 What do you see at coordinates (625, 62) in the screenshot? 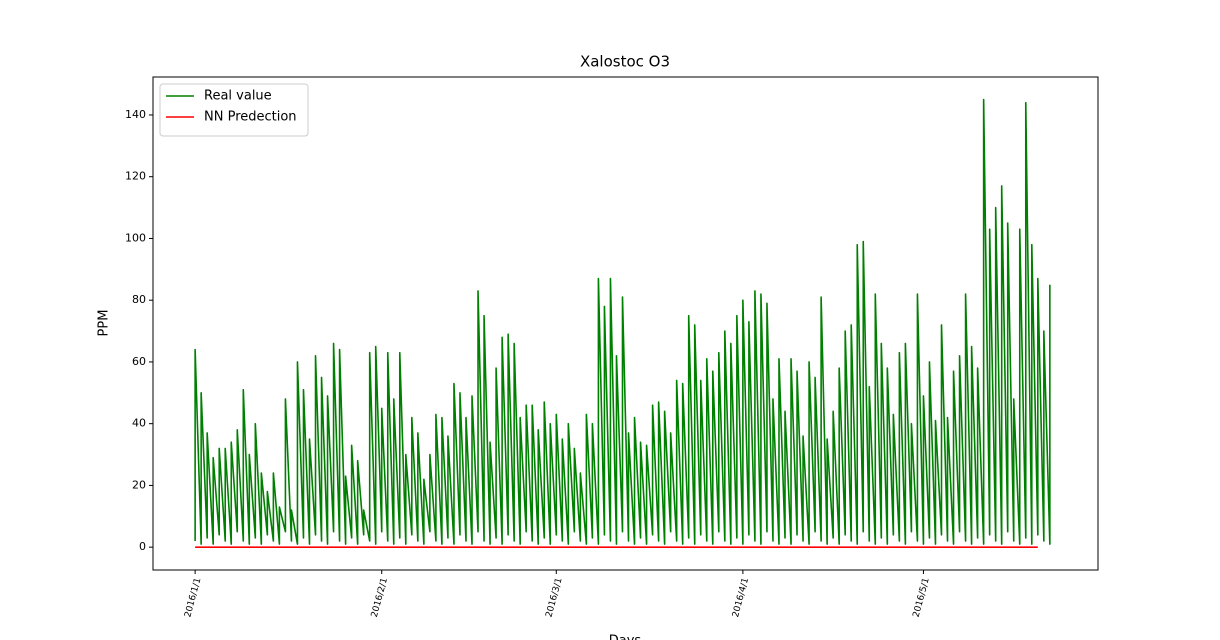
I see `chart-title: Xalostoc O3` at bounding box center [625, 62].